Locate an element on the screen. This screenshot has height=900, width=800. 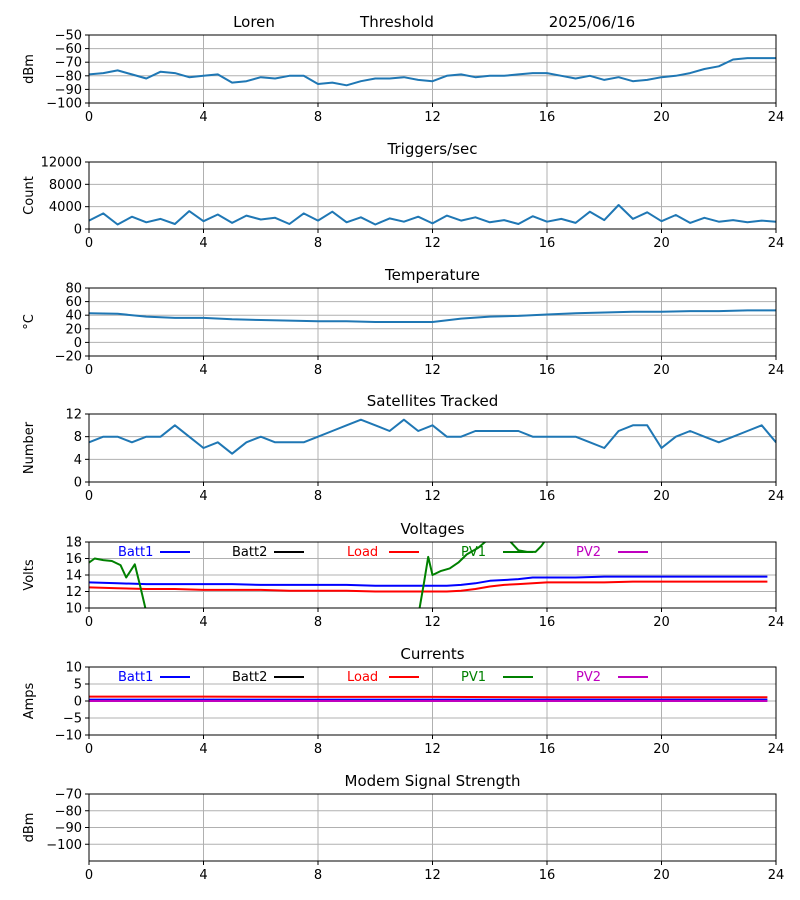
y-tick-label: 8000 is located at coordinates (65, 185).